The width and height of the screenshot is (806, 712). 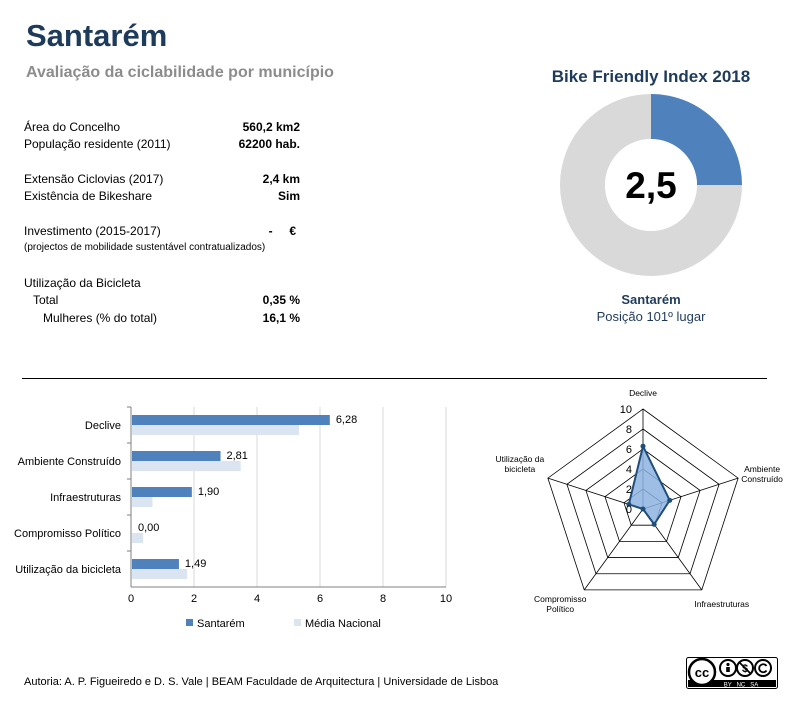 What do you see at coordinates (100, 318) in the screenshot?
I see `usage-women-label: Mulheres (% do total)` at bounding box center [100, 318].